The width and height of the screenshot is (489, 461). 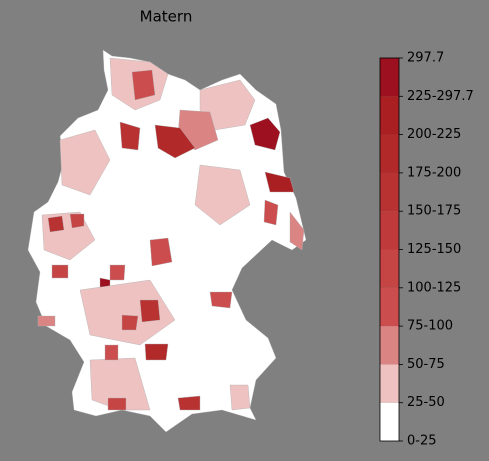 What do you see at coordinates (430, 326) in the screenshot?
I see `colorbar-label: 75-100` at bounding box center [430, 326].